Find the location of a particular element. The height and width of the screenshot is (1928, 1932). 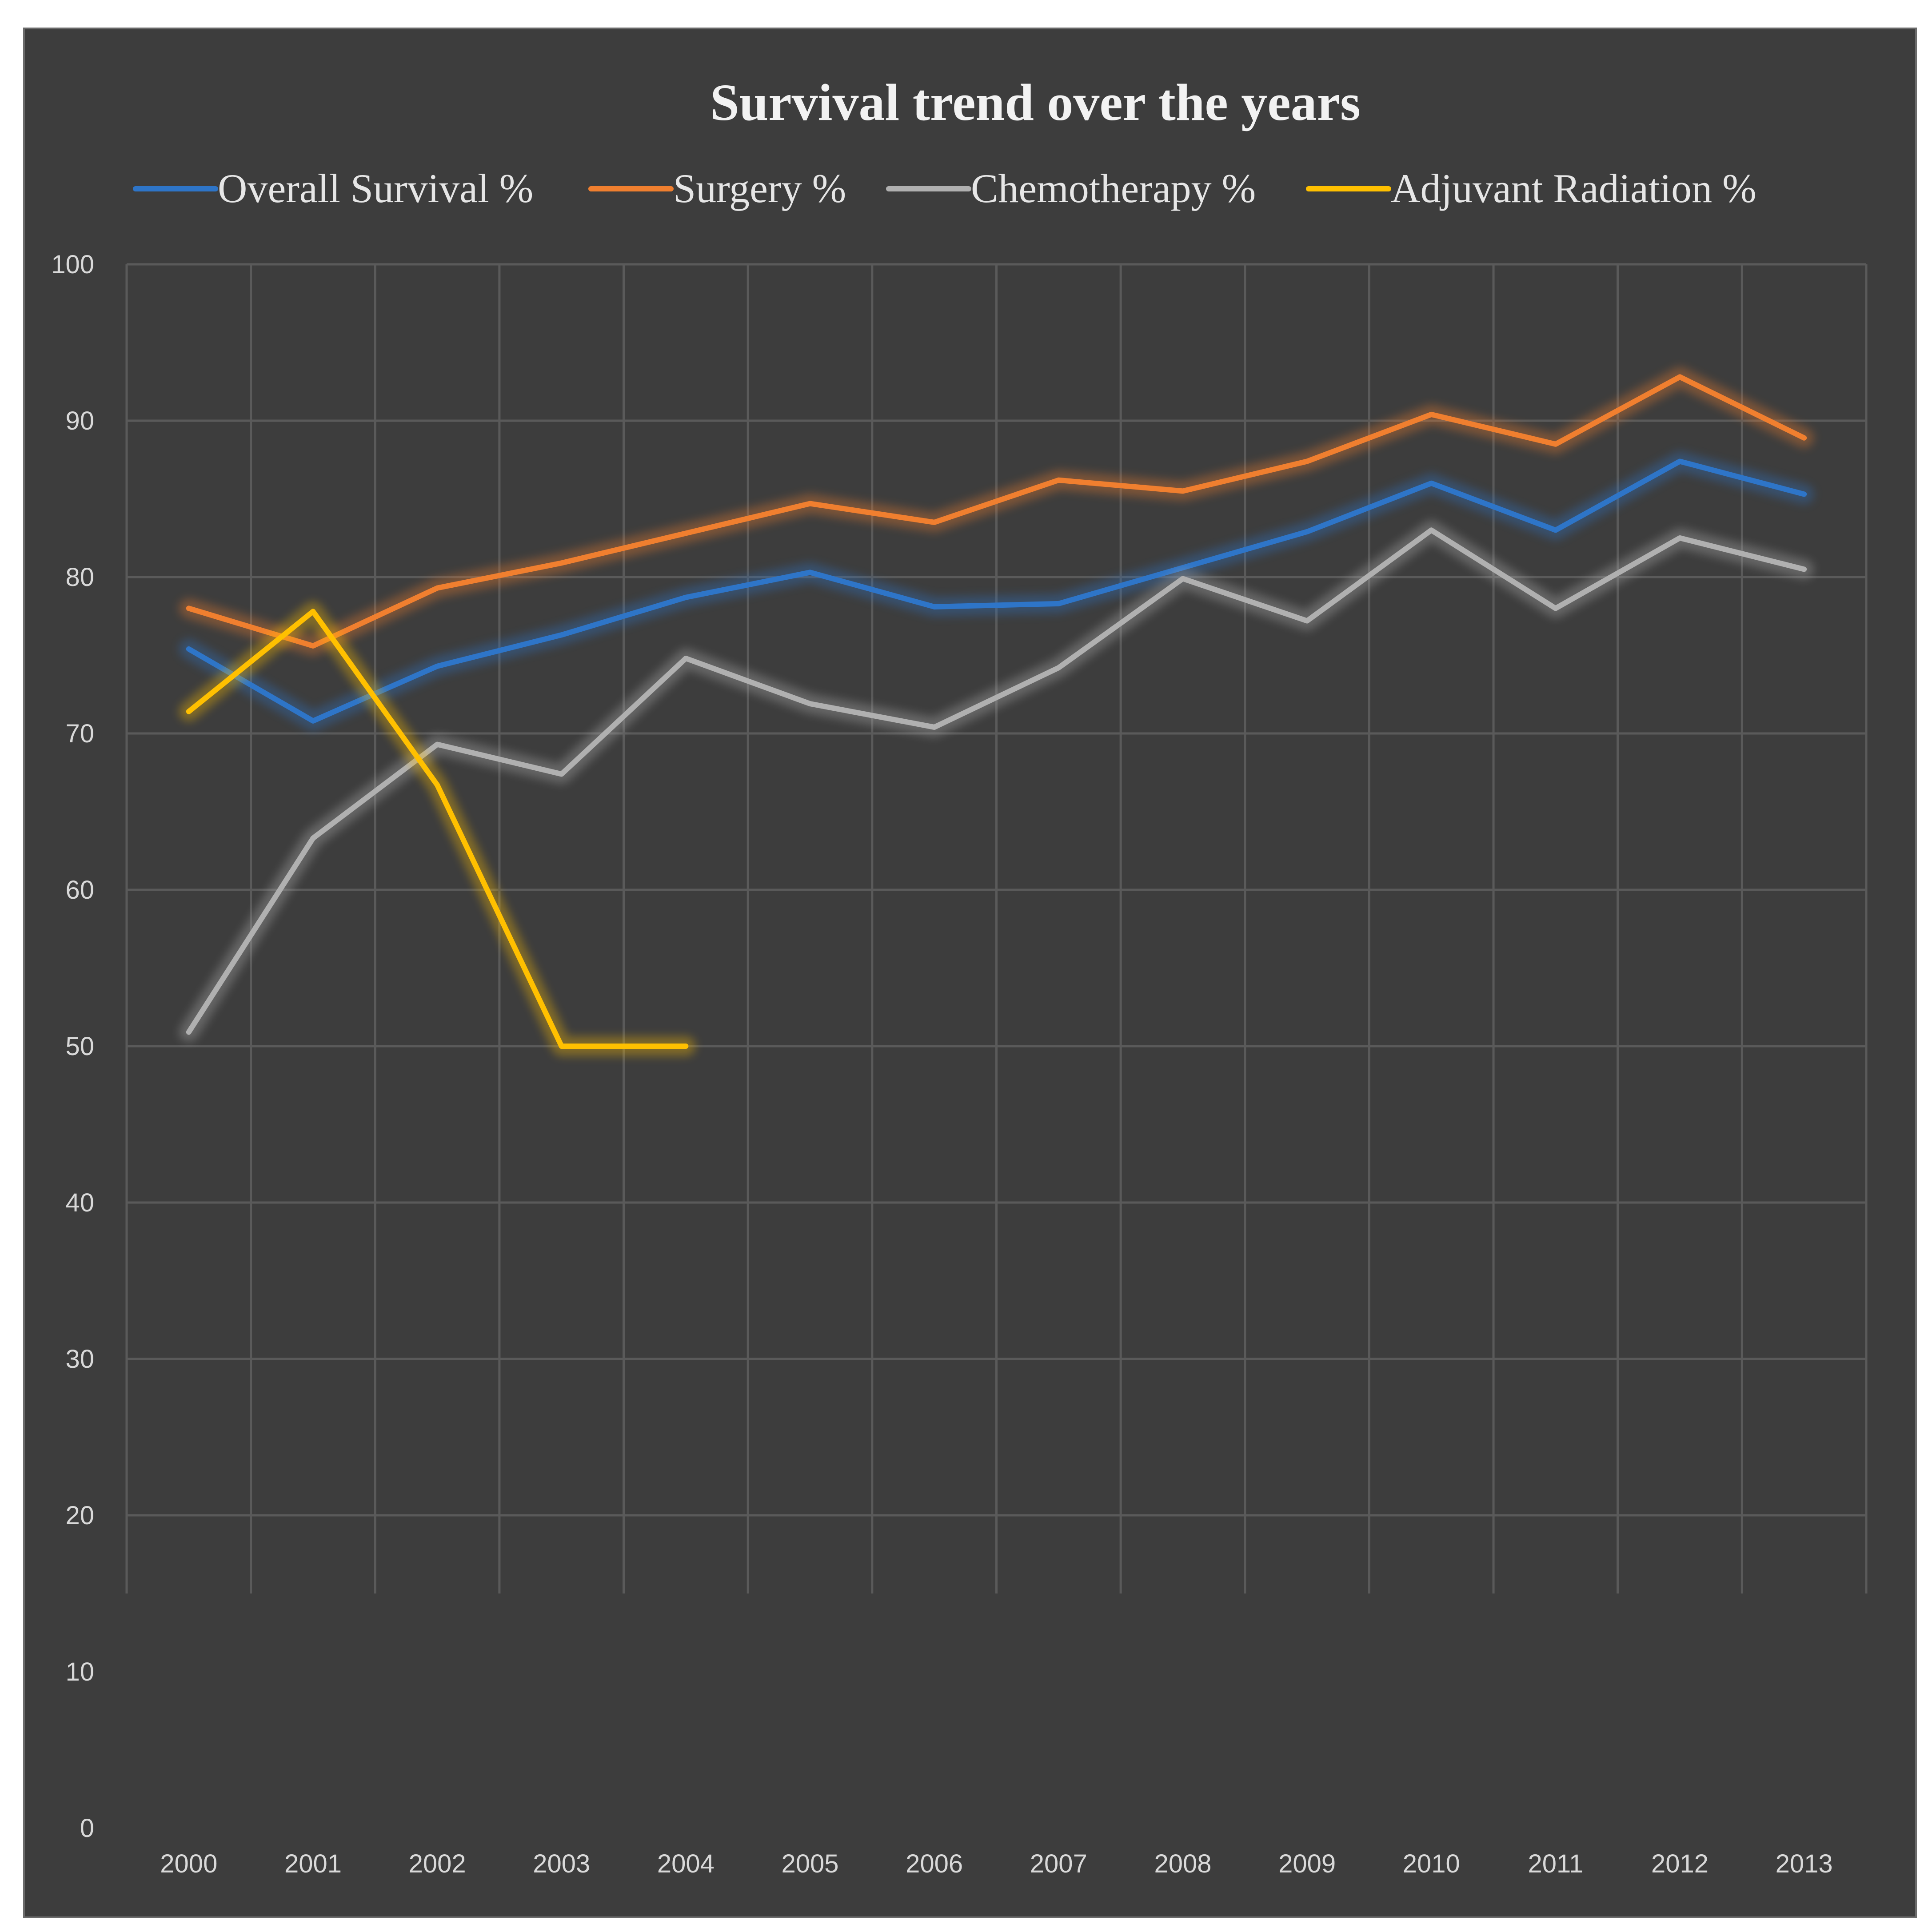

x-tick-label: 2009 is located at coordinates (1307, 1863).